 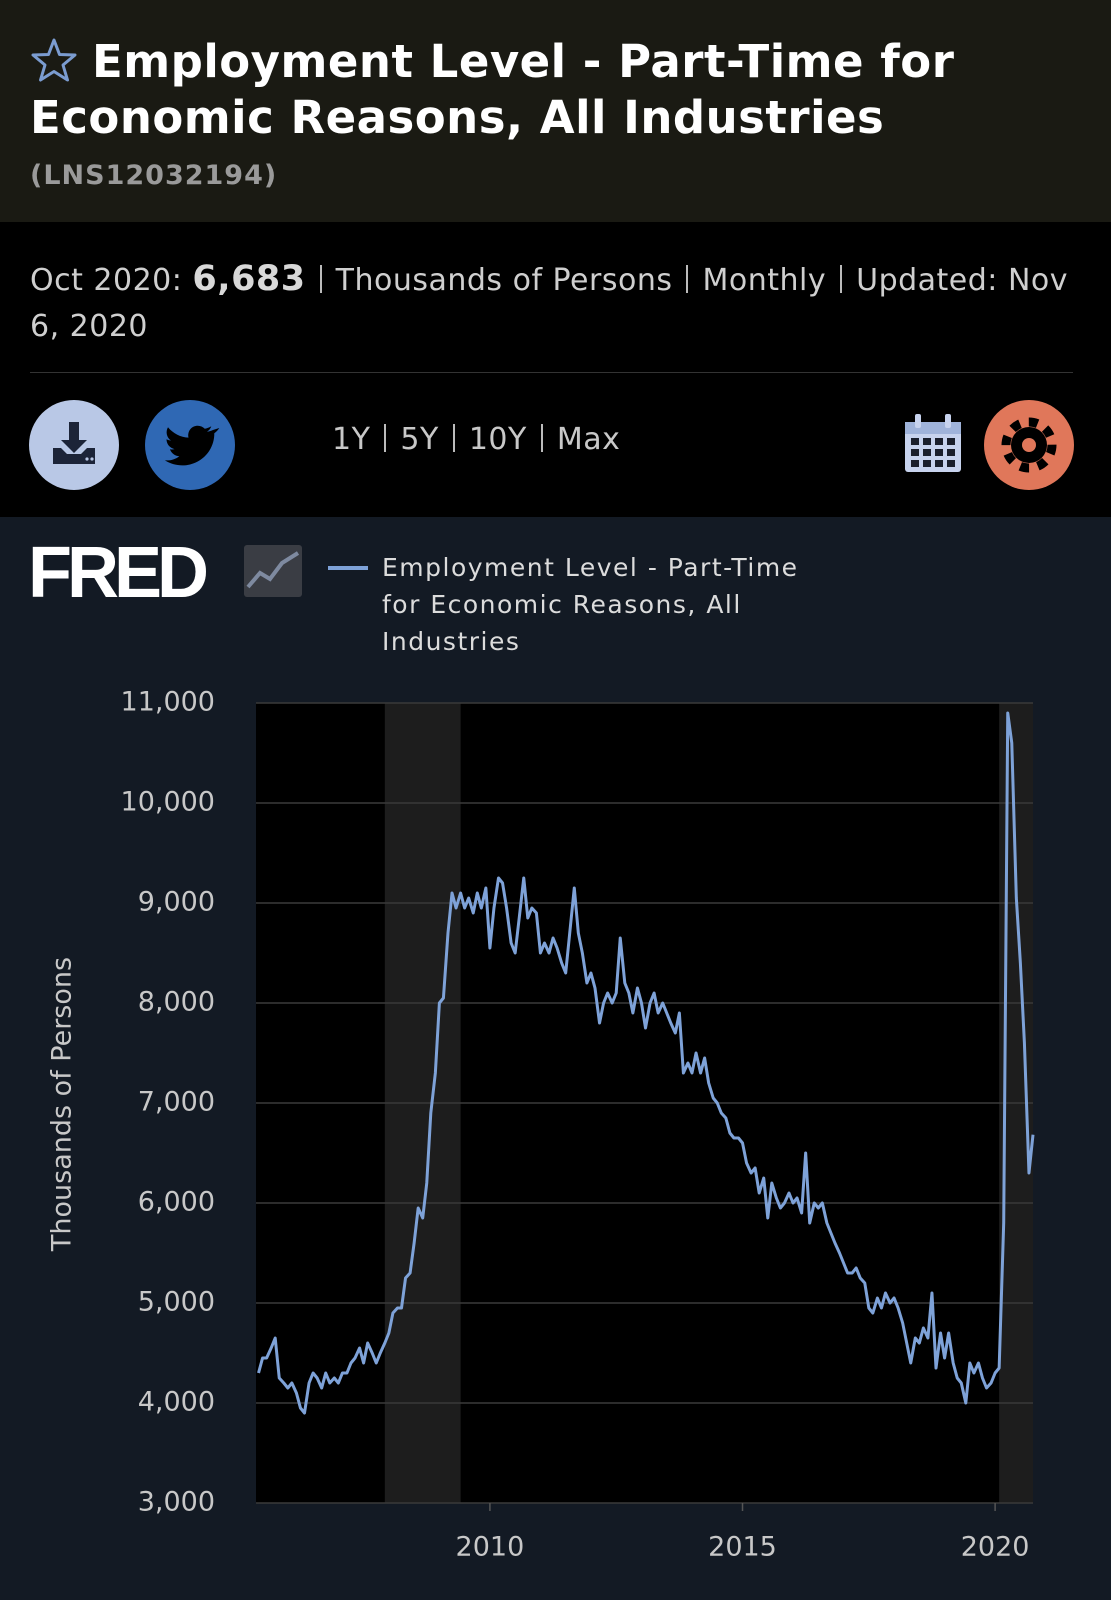 What do you see at coordinates (168, 702) in the screenshot?
I see `y-tick-label: 11,000` at bounding box center [168, 702].